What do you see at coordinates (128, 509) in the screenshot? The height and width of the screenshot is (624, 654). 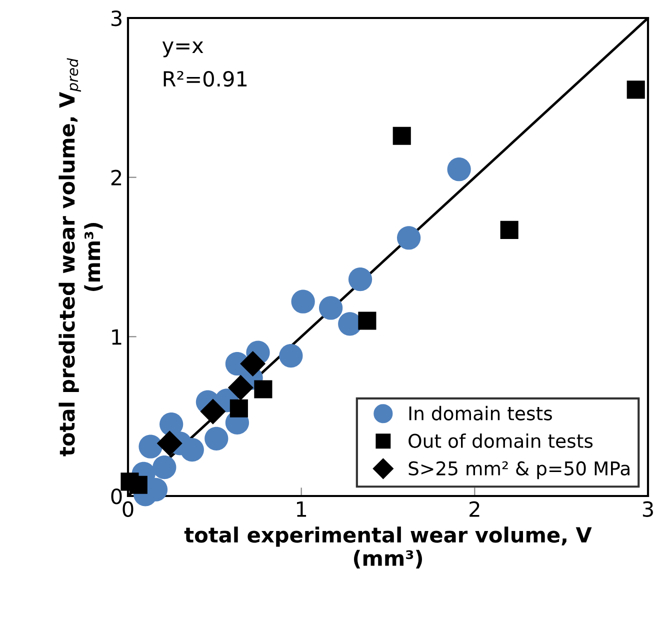 I see `x-tick-label: 0` at bounding box center [128, 509].